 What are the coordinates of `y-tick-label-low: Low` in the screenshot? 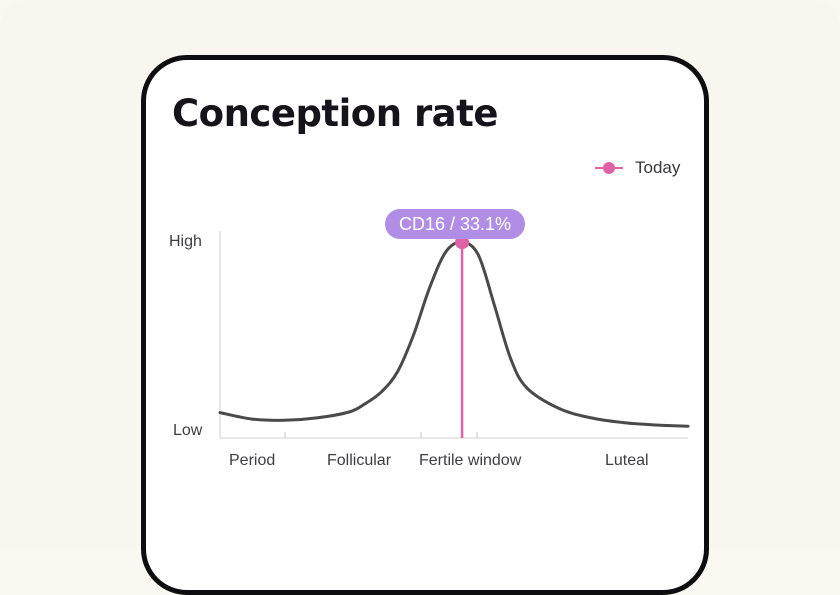 It's located at (188, 430).